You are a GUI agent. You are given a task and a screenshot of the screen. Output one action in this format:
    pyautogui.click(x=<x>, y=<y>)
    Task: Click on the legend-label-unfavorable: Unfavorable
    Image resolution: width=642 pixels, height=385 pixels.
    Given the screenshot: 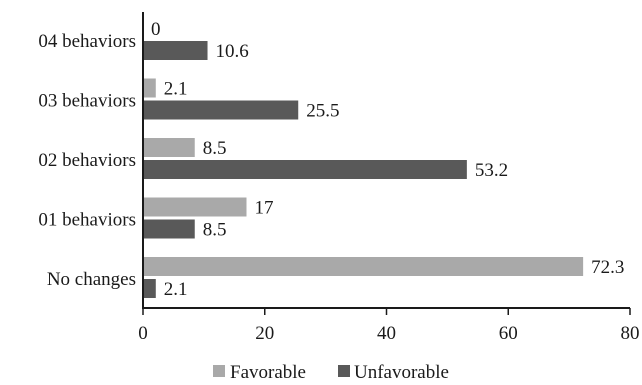 What is the action you would take?
    pyautogui.click(x=401, y=372)
    